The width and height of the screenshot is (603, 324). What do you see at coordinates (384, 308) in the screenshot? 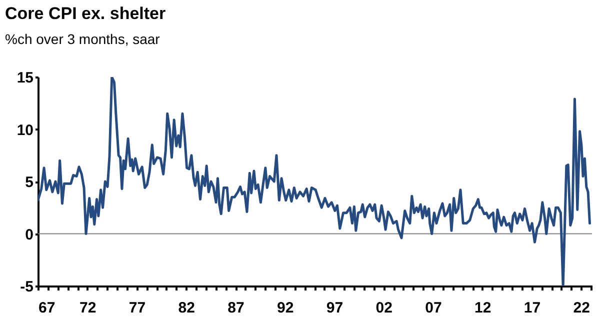
I see `x-tick-label: 02` at bounding box center [384, 308].